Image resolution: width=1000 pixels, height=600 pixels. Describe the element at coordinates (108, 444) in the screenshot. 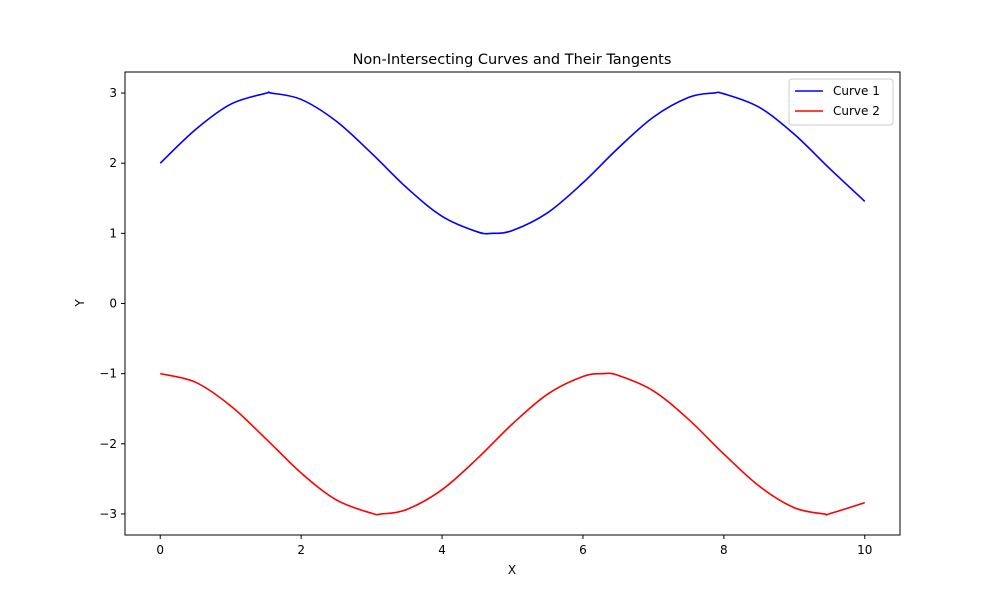

I see `y-tick-label: −2` at that location.